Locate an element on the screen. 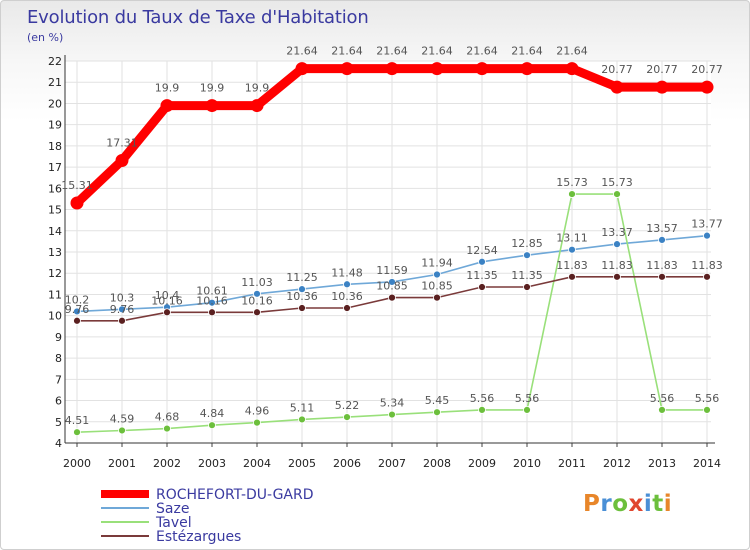 This screenshot has height=550, width=750. x-tick-label: 2013 is located at coordinates (662, 463).